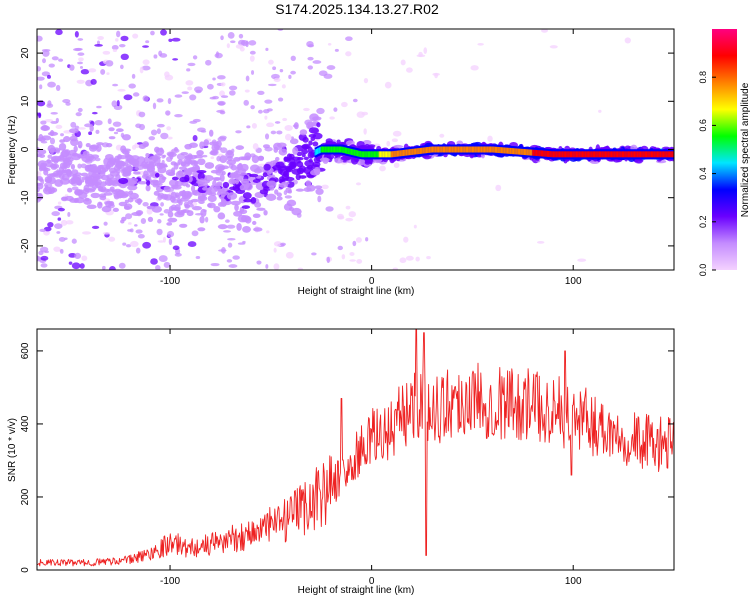 This screenshot has width=750, height=600. I want to click on y-tick-label: 0, so click(25, 149).